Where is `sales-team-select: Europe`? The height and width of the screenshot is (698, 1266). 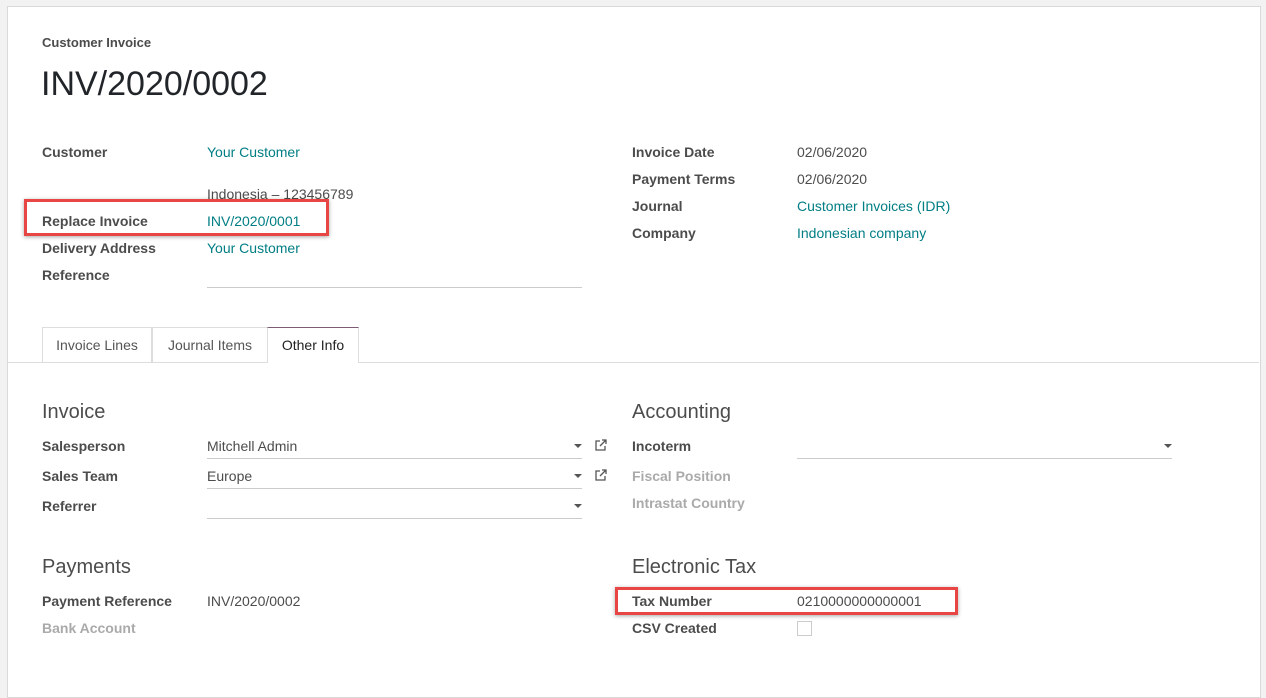
sales-team-select: Europe is located at coordinates (394, 477).